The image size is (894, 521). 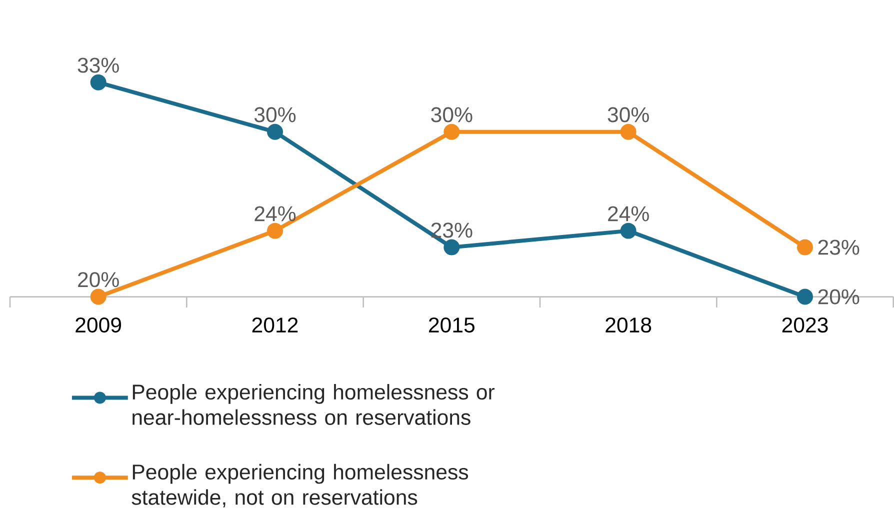 I want to click on x-tick-label: 2018, so click(x=629, y=325).